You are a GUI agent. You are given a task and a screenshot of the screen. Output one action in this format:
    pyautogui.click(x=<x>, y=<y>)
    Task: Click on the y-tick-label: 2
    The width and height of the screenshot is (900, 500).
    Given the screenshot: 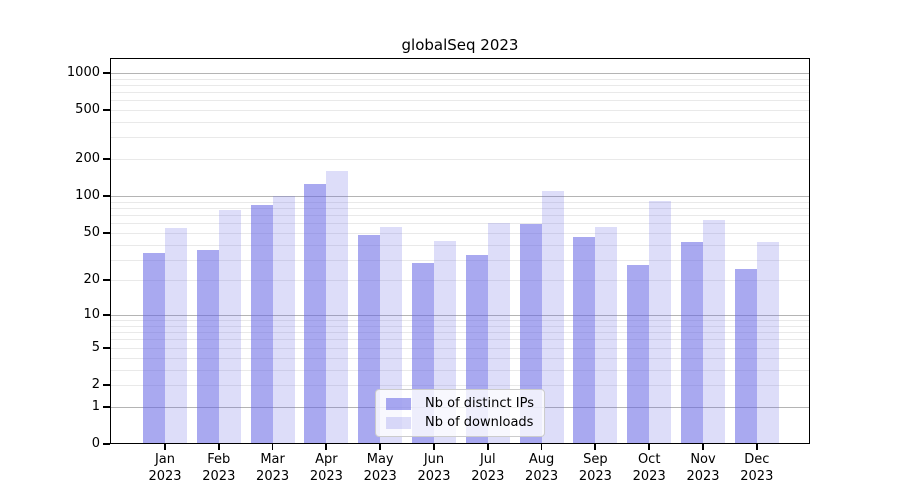 What is the action you would take?
    pyautogui.click(x=95, y=384)
    